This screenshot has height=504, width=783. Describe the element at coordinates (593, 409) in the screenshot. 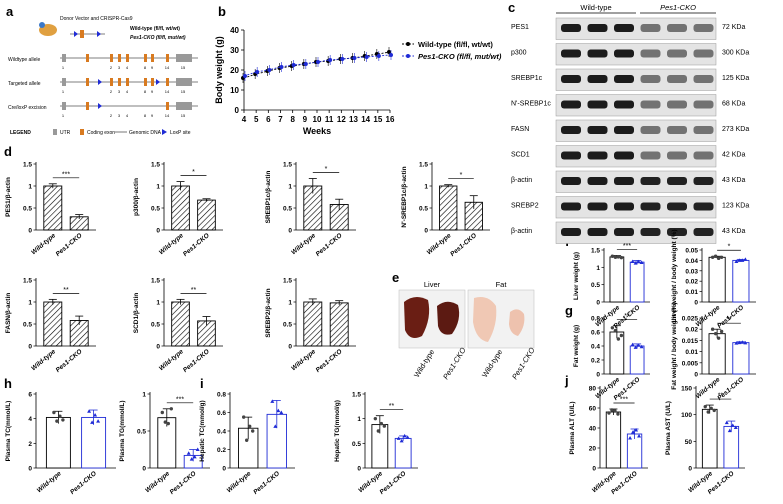

I see `y-tick-label: 60` at that location.